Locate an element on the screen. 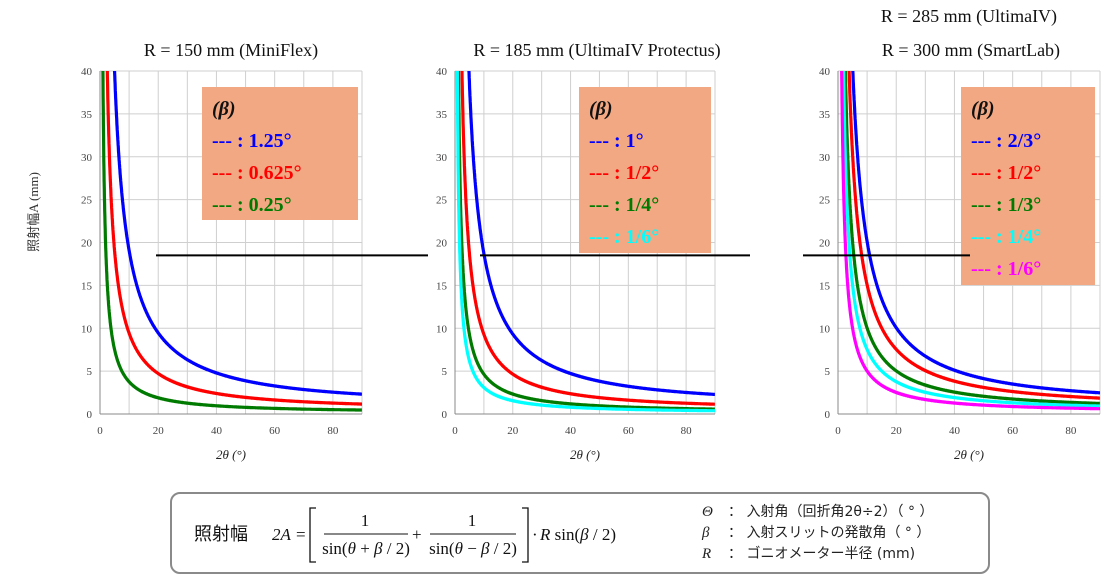 The width and height of the screenshot is (1118, 585). legend-entry-1: --- : 2/3° is located at coordinates (1006, 141).